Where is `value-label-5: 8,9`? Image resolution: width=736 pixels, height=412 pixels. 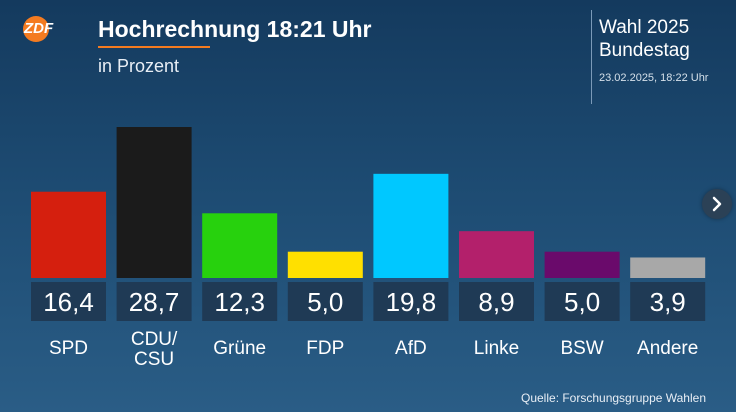
value-label-5: 8,9 is located at coordinates (496, 302).